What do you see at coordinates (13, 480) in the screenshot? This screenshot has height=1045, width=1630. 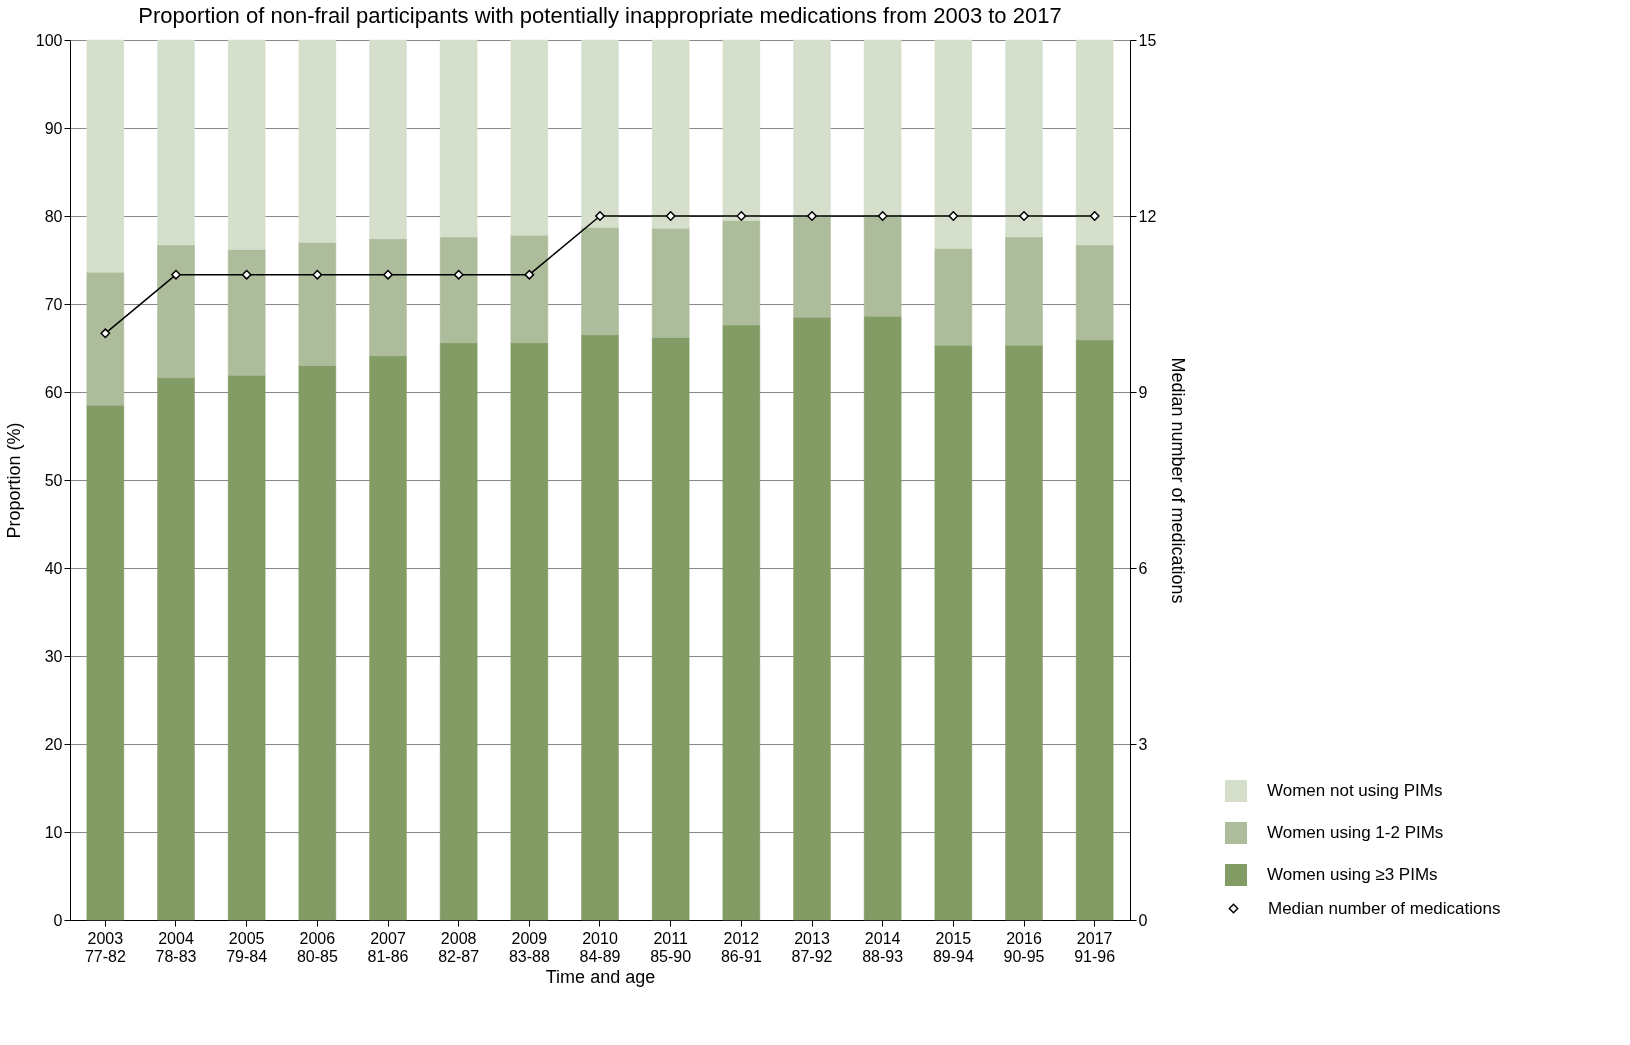 I see `y-axis-title: Proportion (%)` at bounding box center [13, 480].